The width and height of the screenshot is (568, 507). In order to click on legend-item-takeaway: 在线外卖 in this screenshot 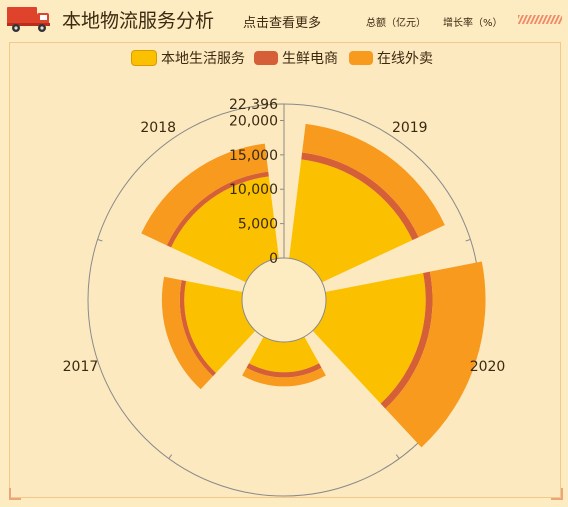, I will do `click(391, 58)`.